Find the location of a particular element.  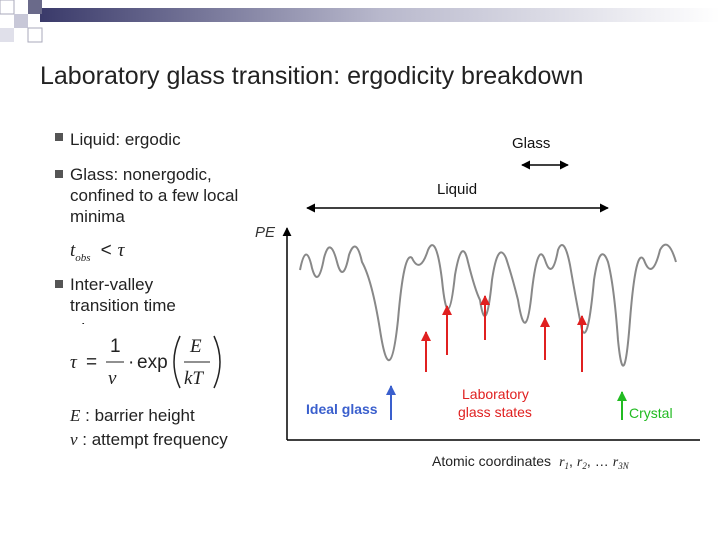

header-decoration is located at coordinates (360, 21).